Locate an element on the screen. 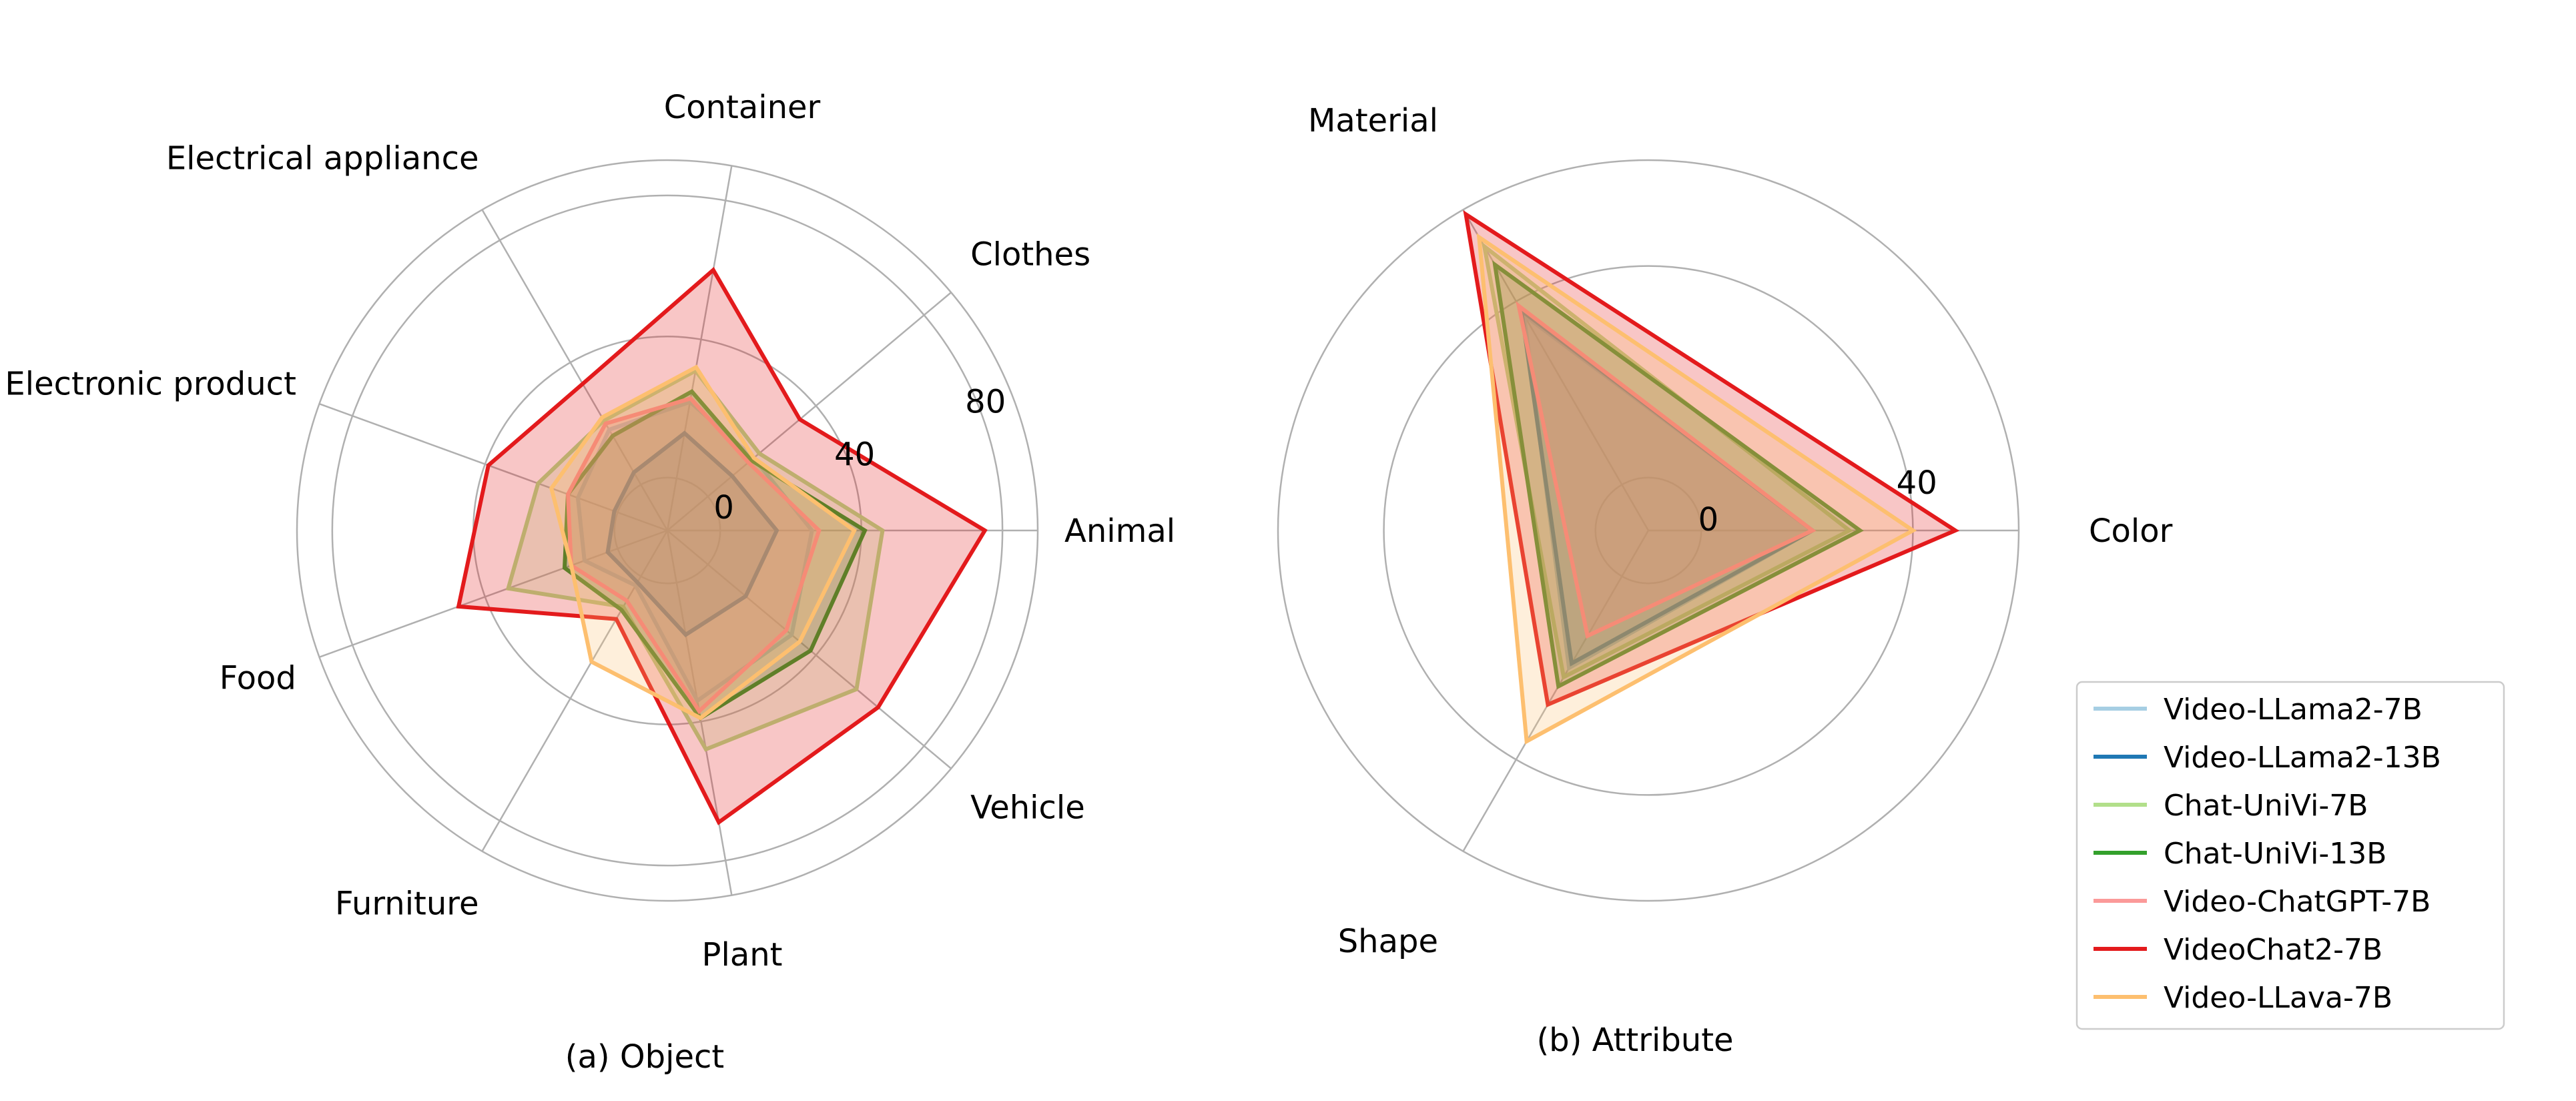  legend-label-chat-univi-13b: Chat-UniVi-13B is located at coordinates (2275, 854).